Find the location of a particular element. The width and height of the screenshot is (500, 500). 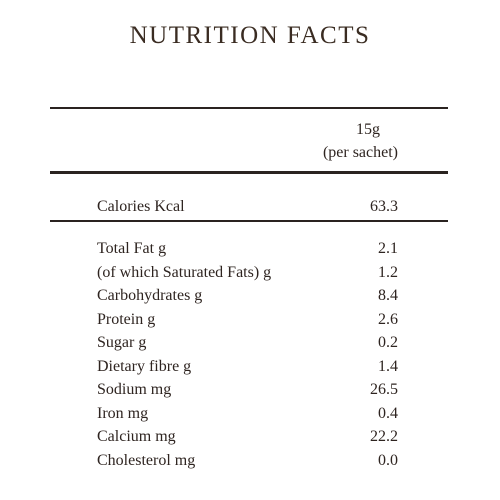

nutrient-value: 1.4 is located at coordinates (388, 366).